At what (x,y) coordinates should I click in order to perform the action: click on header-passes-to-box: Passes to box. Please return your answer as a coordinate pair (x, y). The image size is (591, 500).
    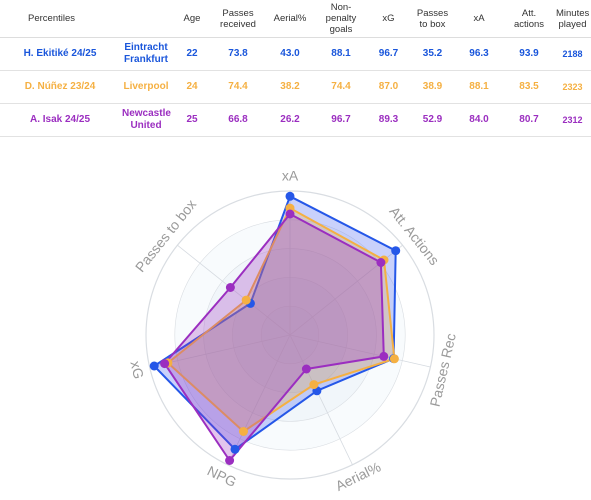
    Looking at the image, I should click on (432, 19).